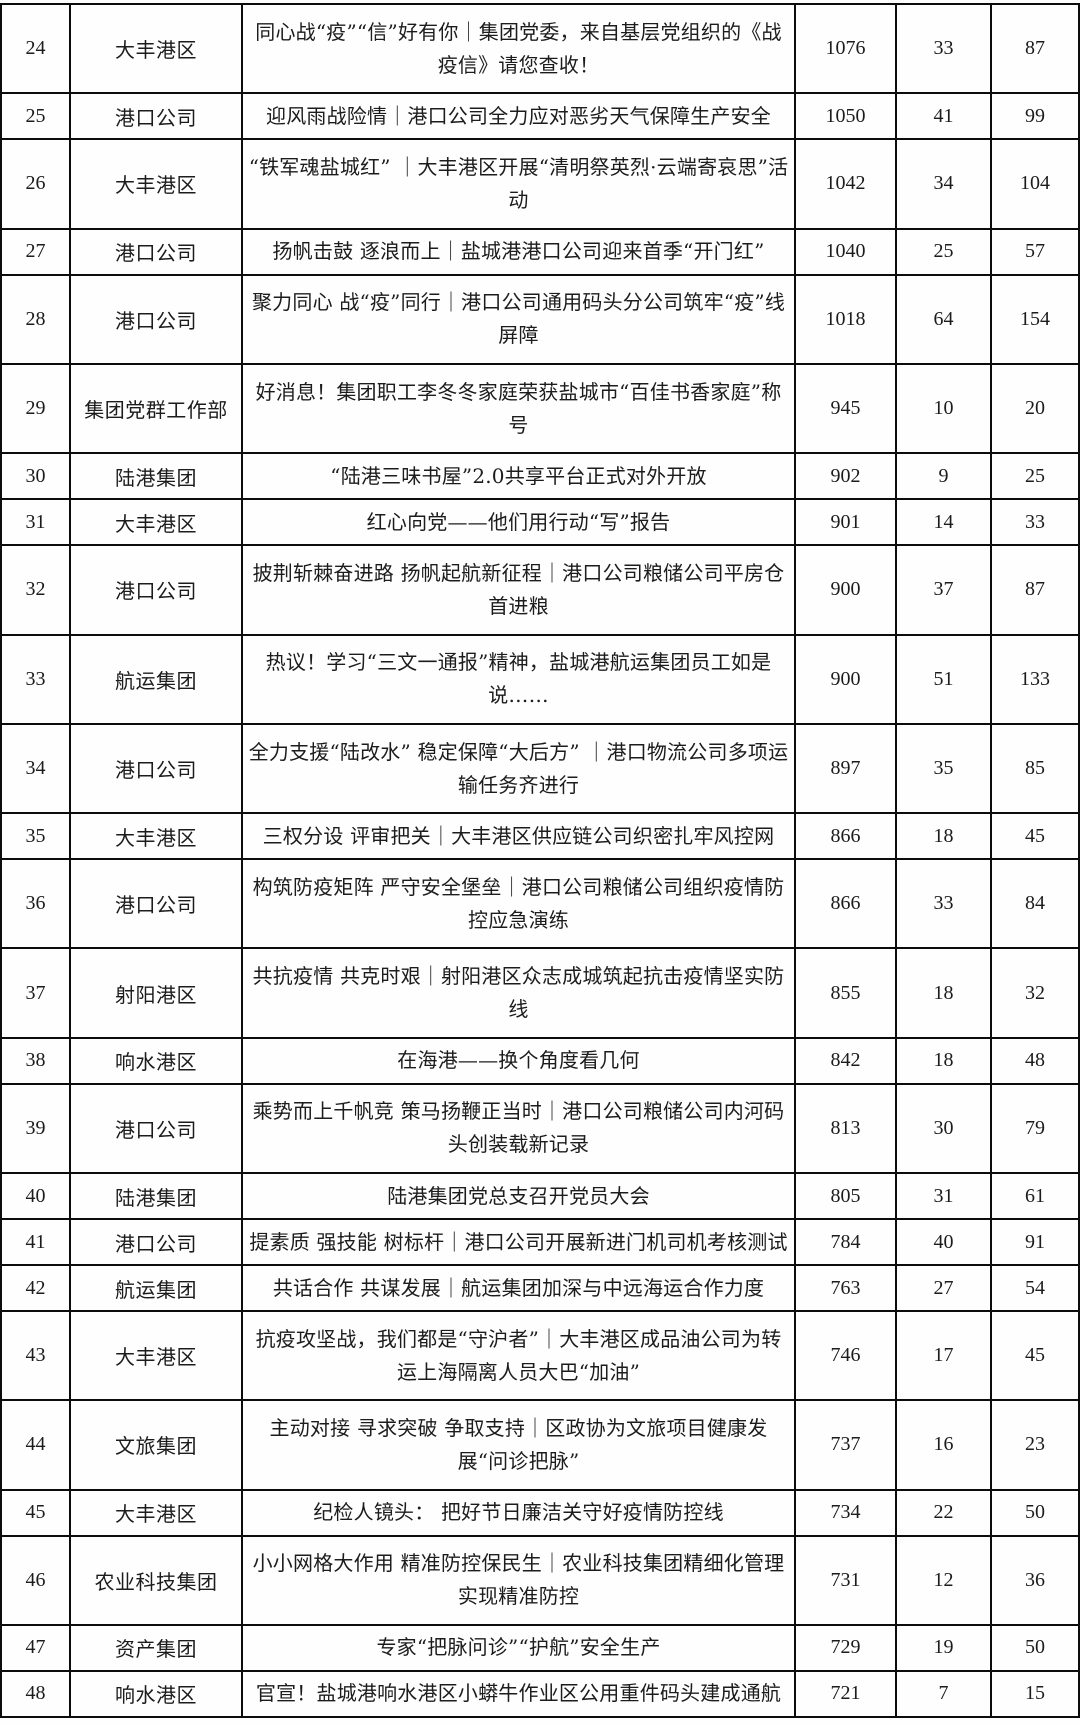 The image size is (1080, 1725). I want to click on share-count-cell: 27, so click(943, 1288).